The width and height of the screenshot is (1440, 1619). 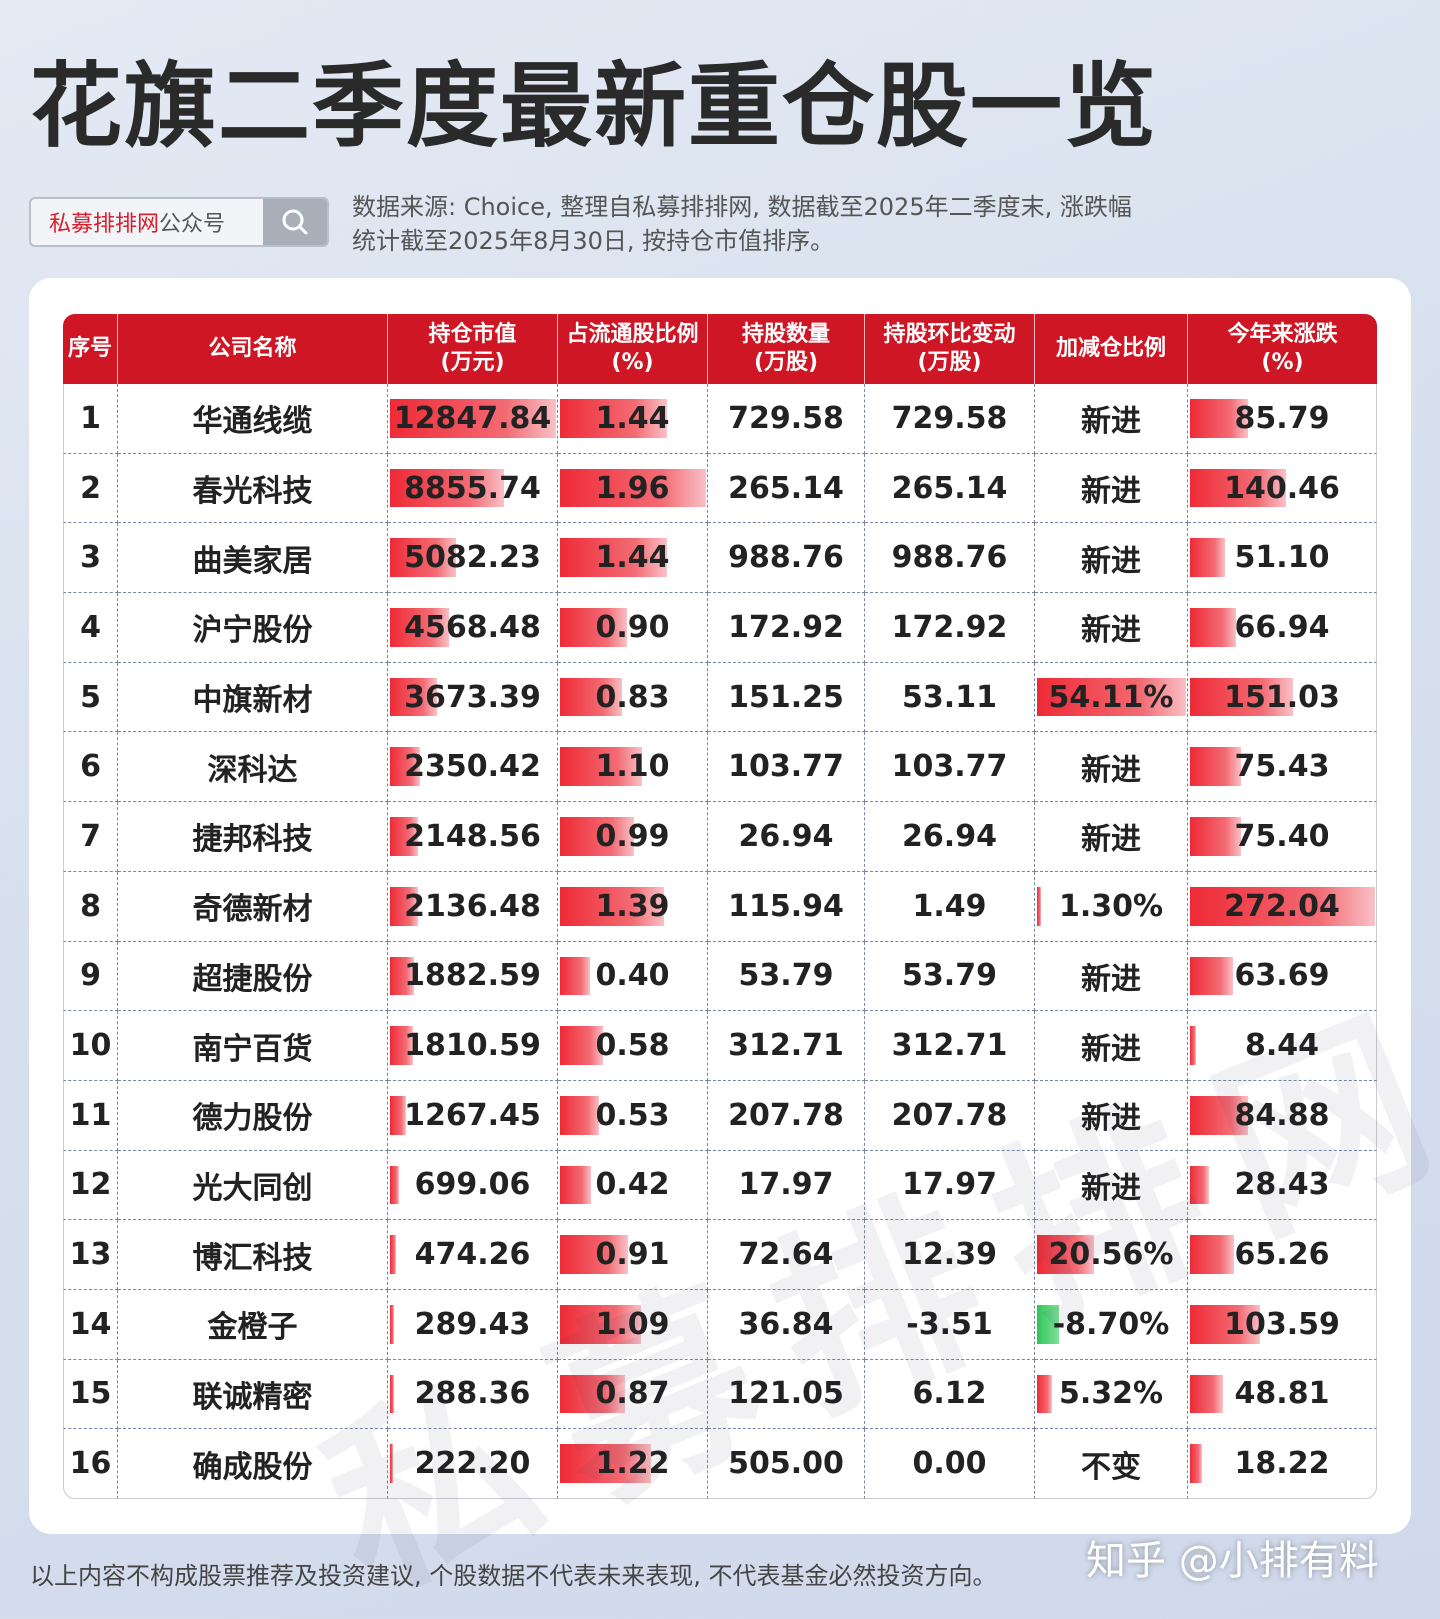 I want to click on share-count: 72.64, so click(x=786, y=1255).